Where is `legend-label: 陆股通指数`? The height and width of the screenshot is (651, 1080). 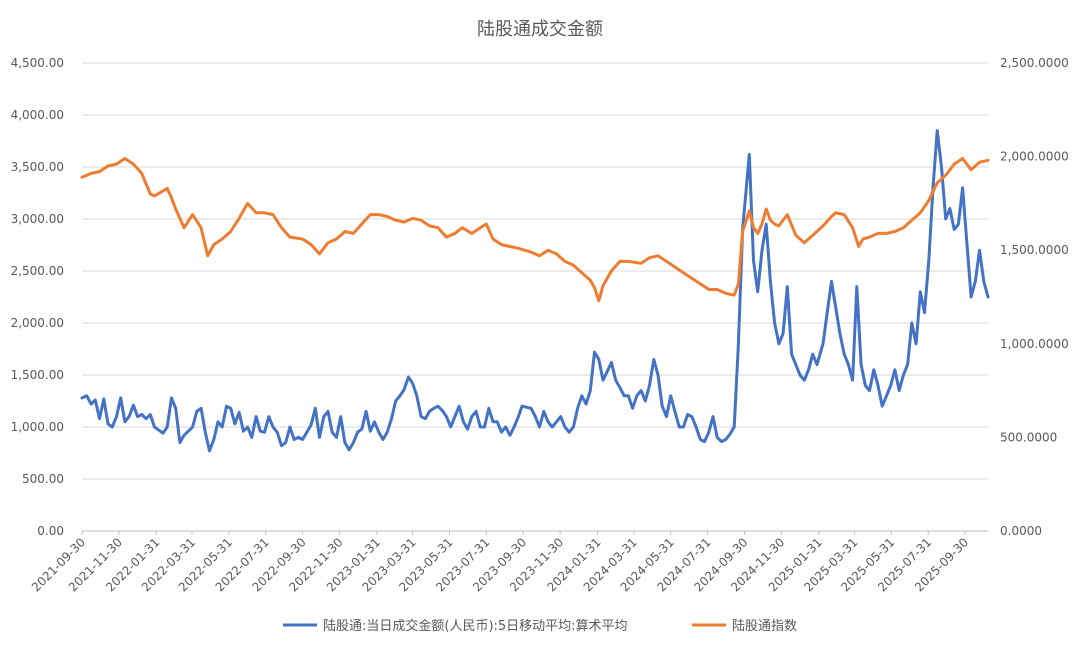 legend-label: 陆股通指数 is located at coordinates (764, 626).